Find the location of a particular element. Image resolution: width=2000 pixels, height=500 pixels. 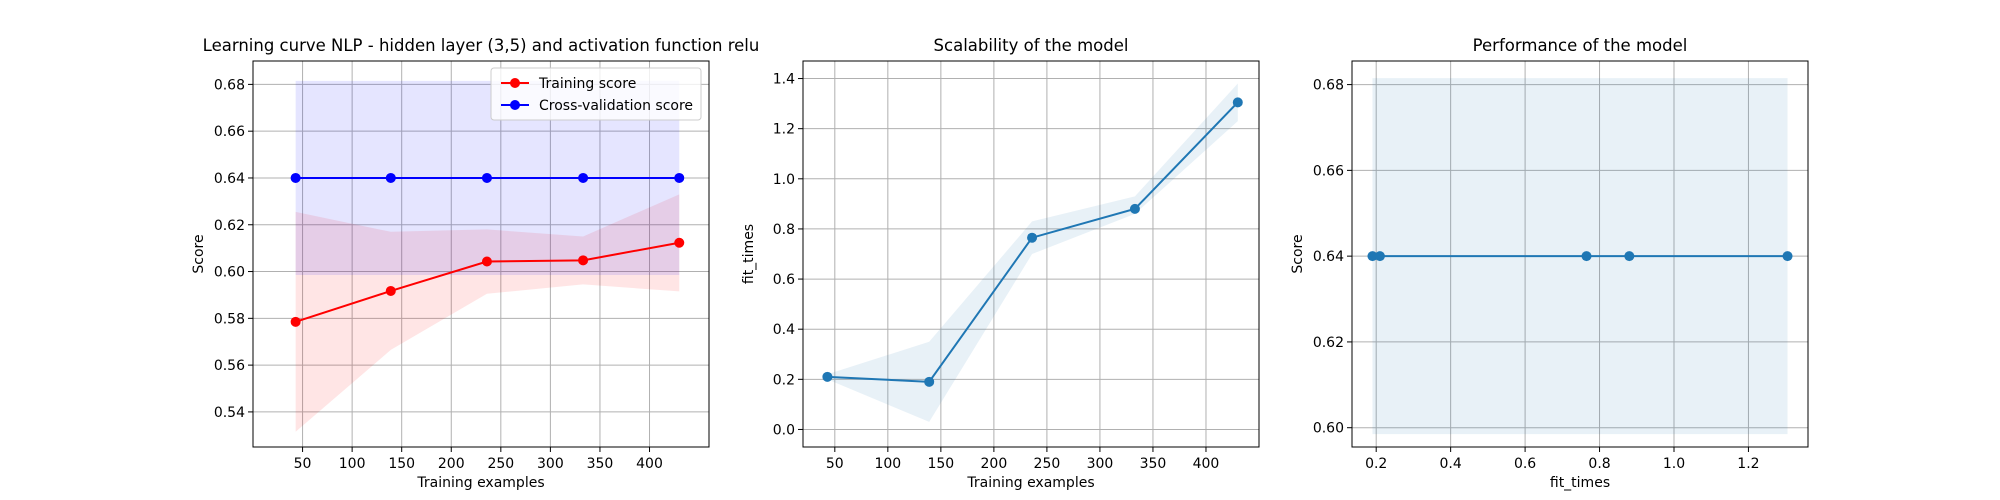

y-tick-label: 0.2 is located at coordinates (784, 380).